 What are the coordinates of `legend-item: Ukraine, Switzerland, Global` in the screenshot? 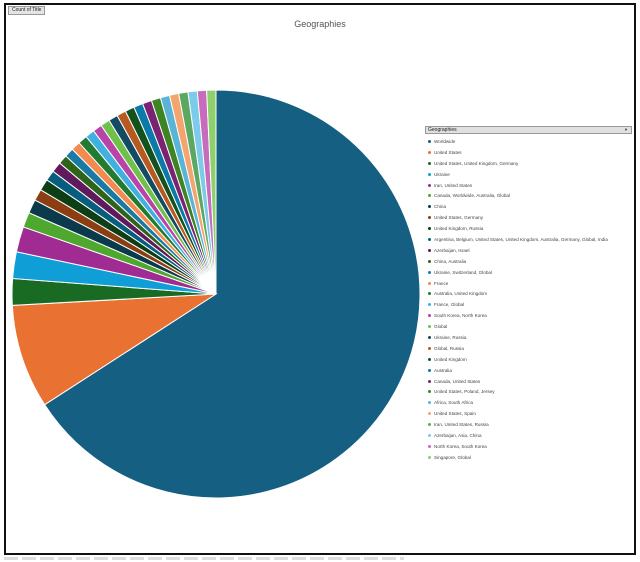 It's located at (528, 272).